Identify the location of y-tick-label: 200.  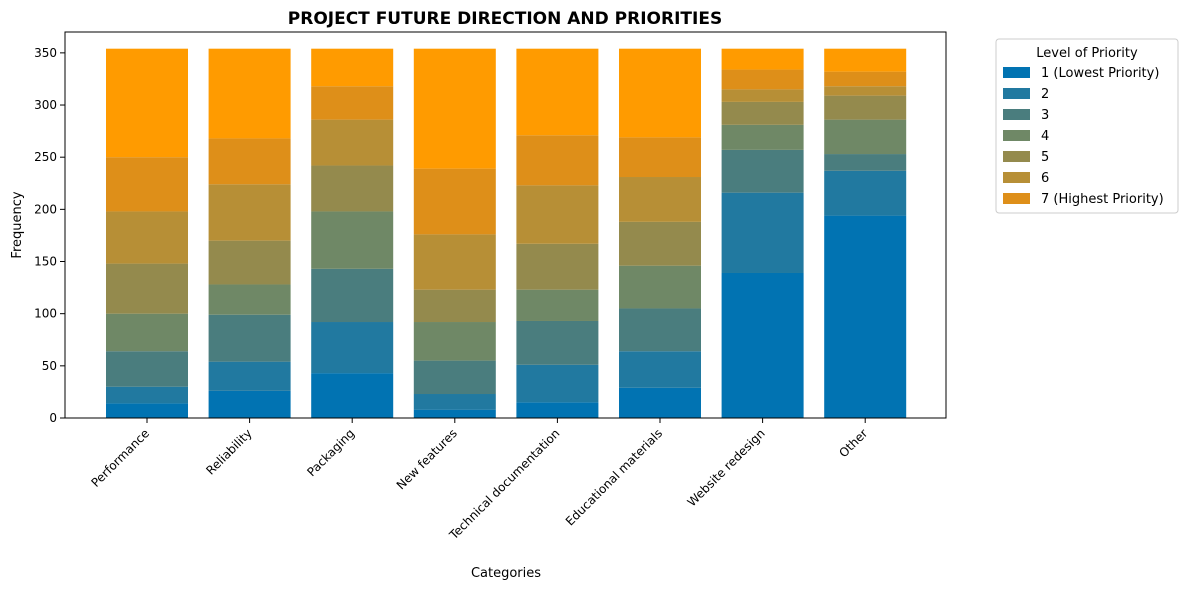
(45, 209).